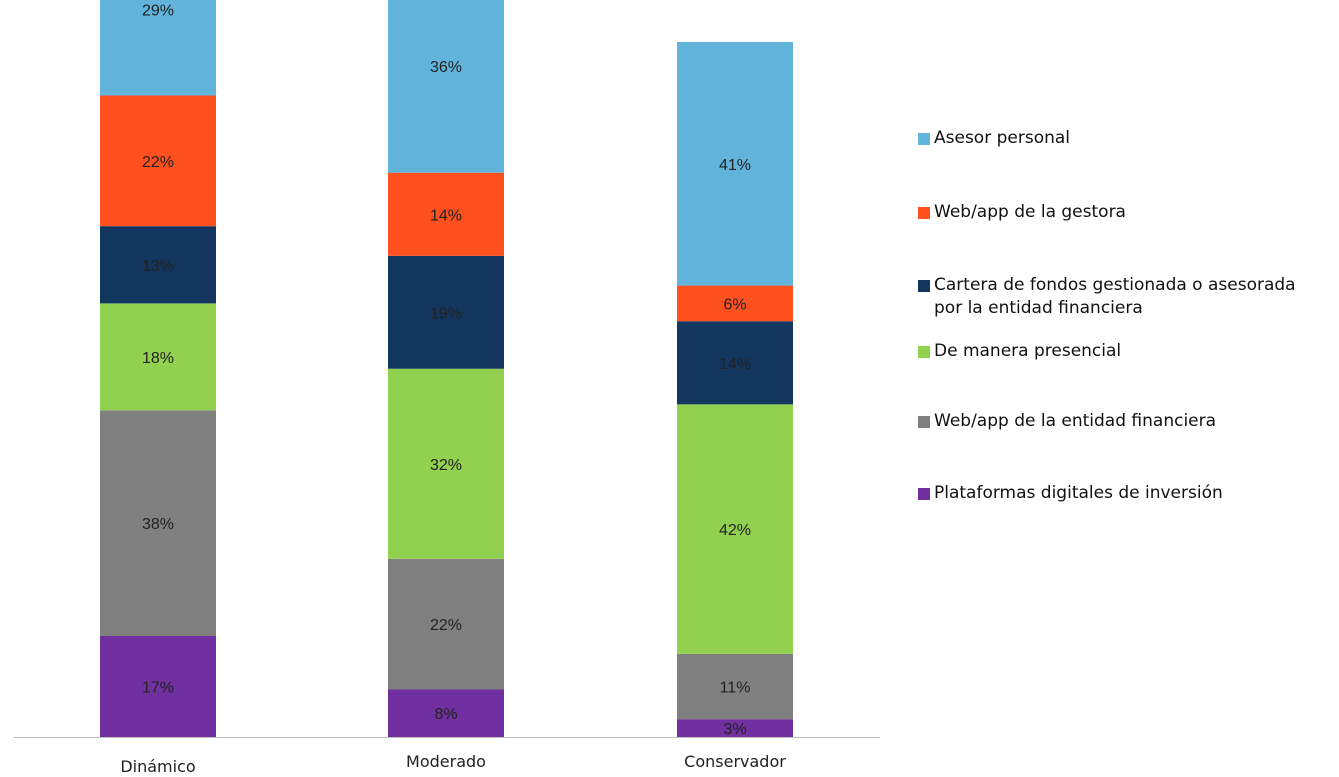  I want to click on data-label-dinamico-1: 38%, so click(158, 524).